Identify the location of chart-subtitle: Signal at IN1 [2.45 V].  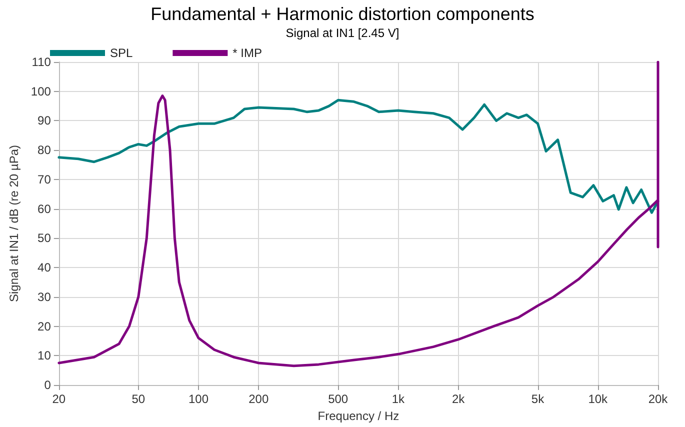
(343, 33).